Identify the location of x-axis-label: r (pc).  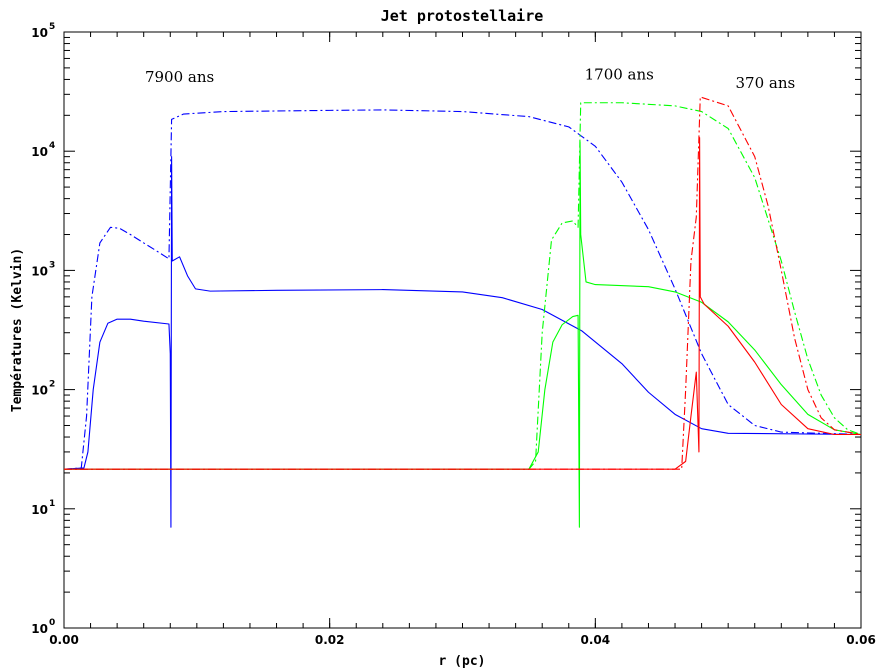
(462, 661).